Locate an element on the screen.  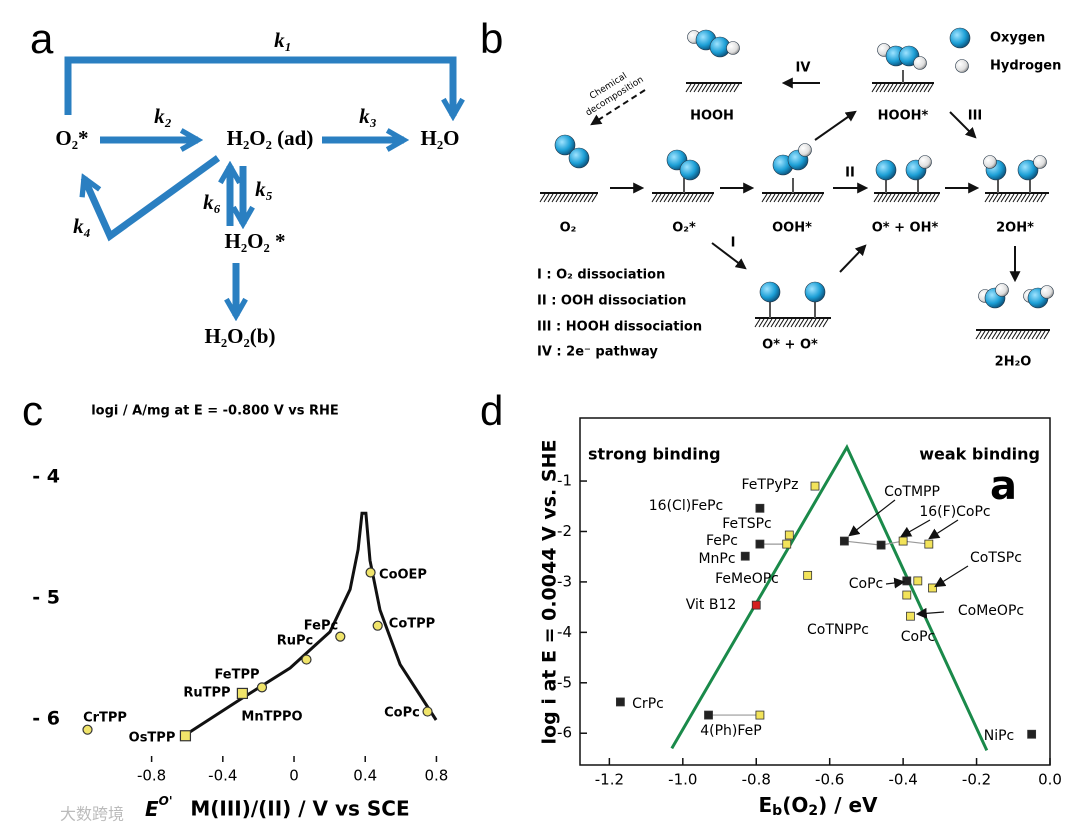
pathway-label: III : HOOH dissociation is located at coordinates (619, 327).